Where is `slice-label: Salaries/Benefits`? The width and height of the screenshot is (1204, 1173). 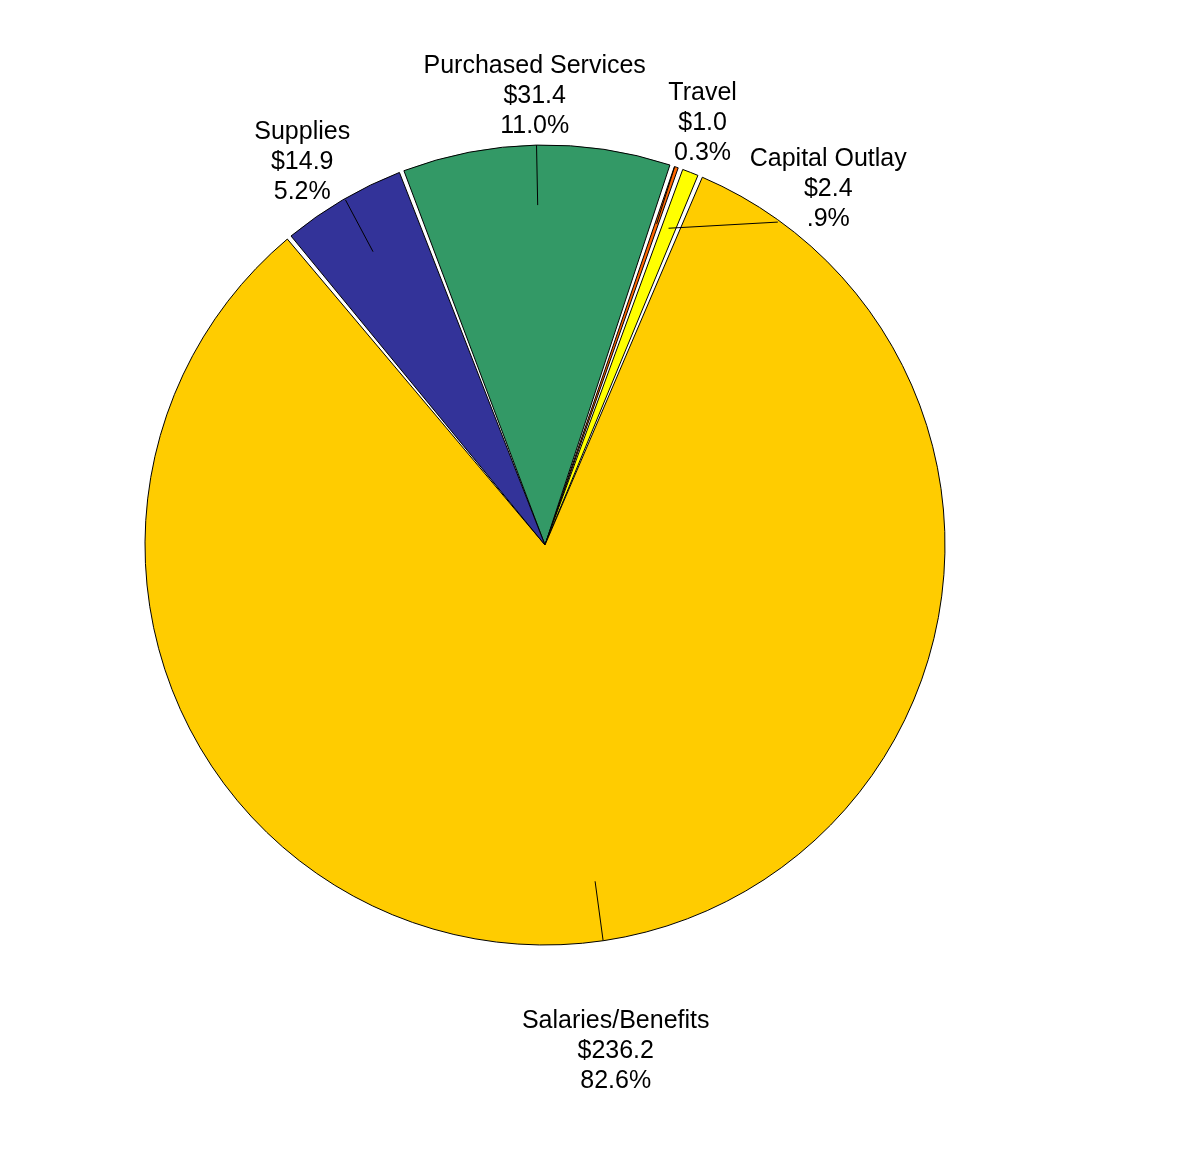 slice-label: Salaries/Benefits is located at coordinates (615, 1018).